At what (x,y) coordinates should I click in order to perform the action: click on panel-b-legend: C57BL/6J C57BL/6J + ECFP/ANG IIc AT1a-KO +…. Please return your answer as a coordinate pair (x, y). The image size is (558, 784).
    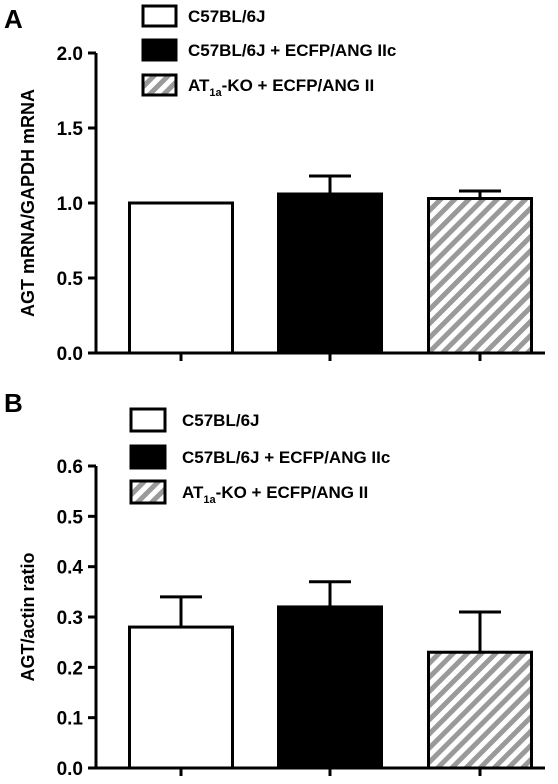
    Looking at the image, I should click on (259, 456).